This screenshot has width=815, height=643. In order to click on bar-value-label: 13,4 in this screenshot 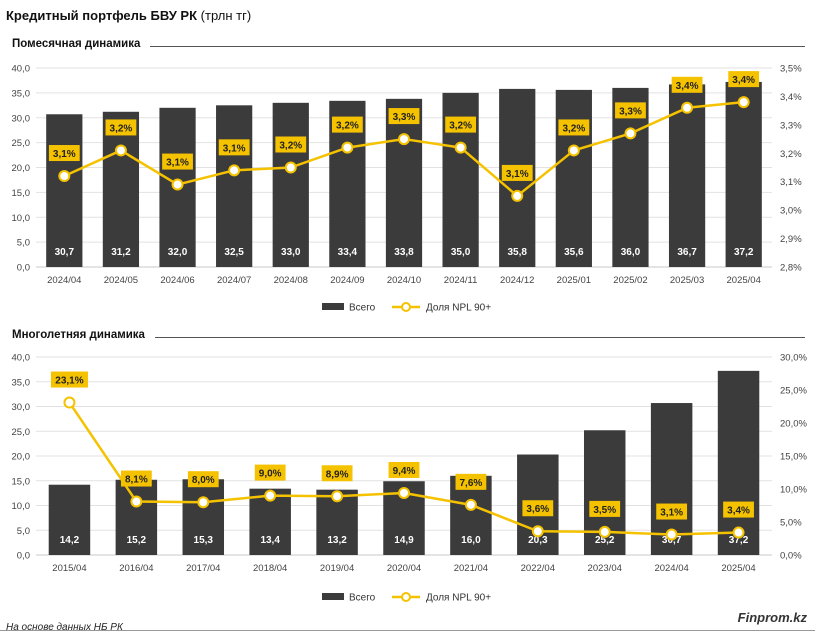, I will do `click(270, 540)`.